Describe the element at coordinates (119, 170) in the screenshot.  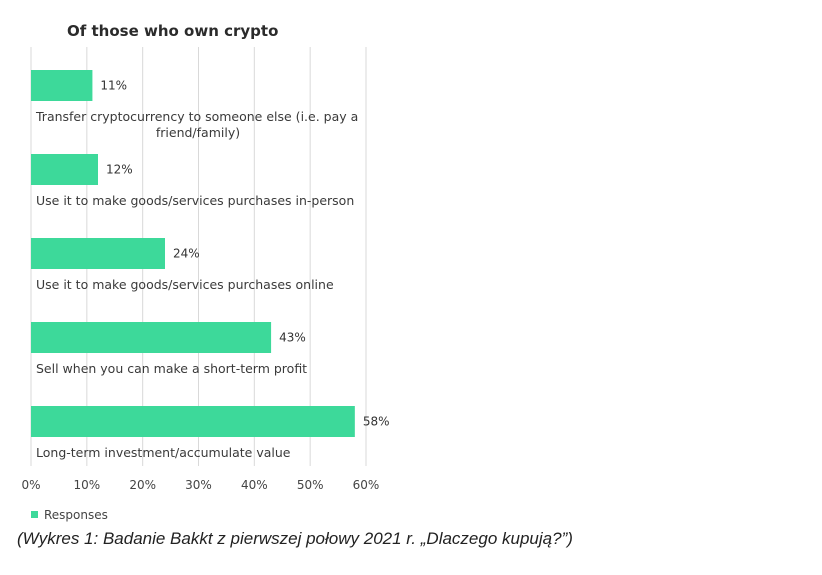
I see `data-label: 12%` at that location.